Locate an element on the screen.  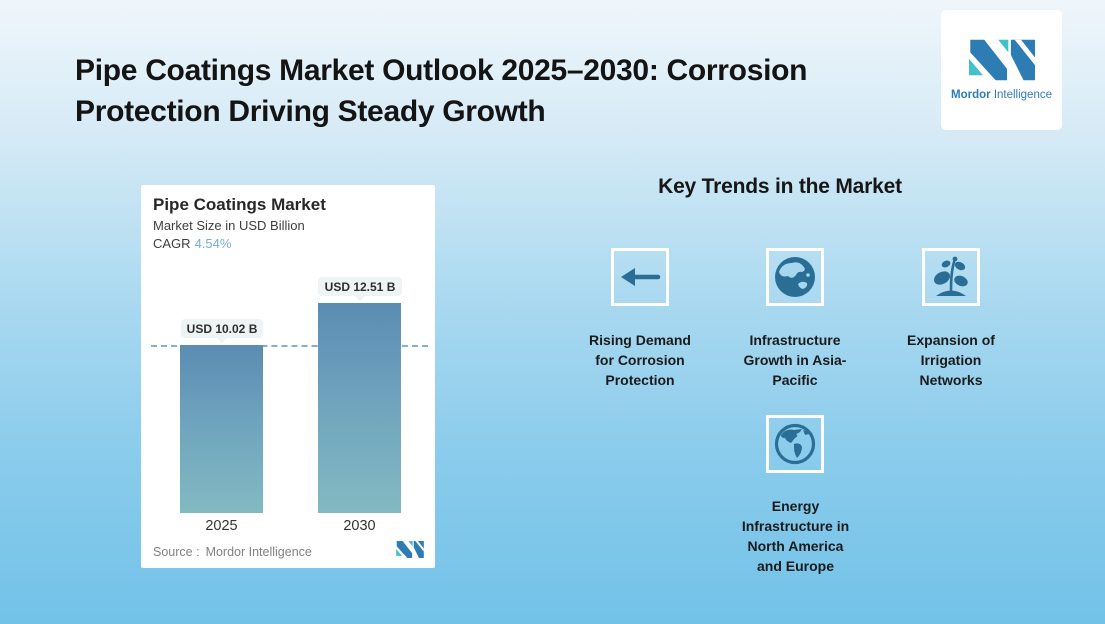
source-label: Source : is located at coordinates (176, 552).